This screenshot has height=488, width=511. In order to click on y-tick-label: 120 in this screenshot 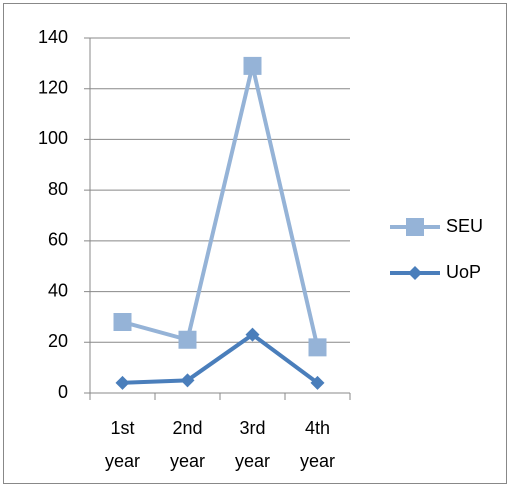, I will do `click(53, 87)`.